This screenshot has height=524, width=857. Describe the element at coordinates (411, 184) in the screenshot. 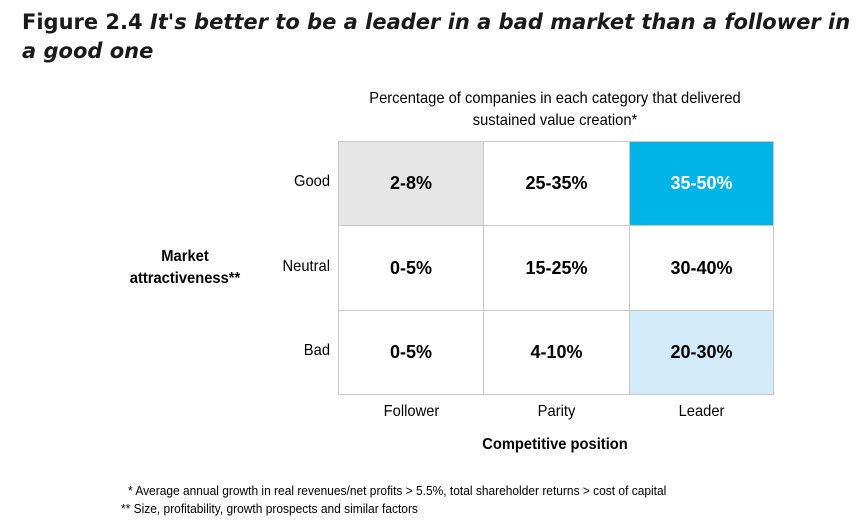

I see `matrix-cell-good-follower: 2-8%` at that location.